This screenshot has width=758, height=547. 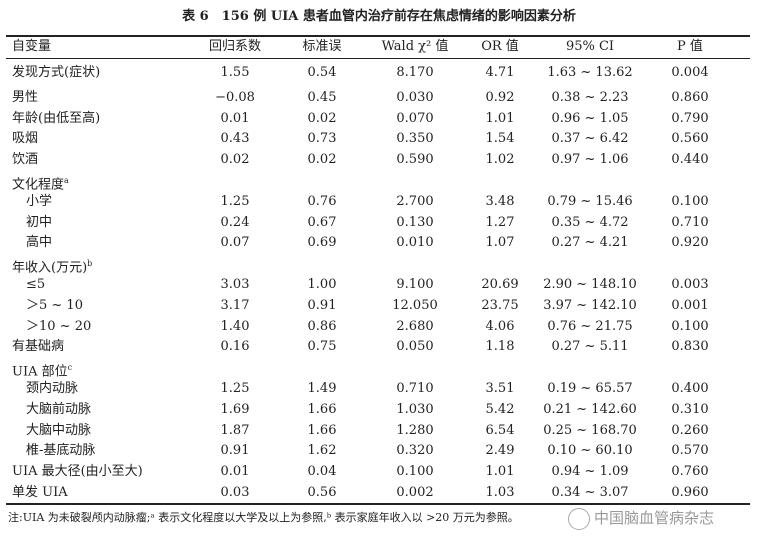 I want to click on cell: 1.66, so click(x=322, y=409).